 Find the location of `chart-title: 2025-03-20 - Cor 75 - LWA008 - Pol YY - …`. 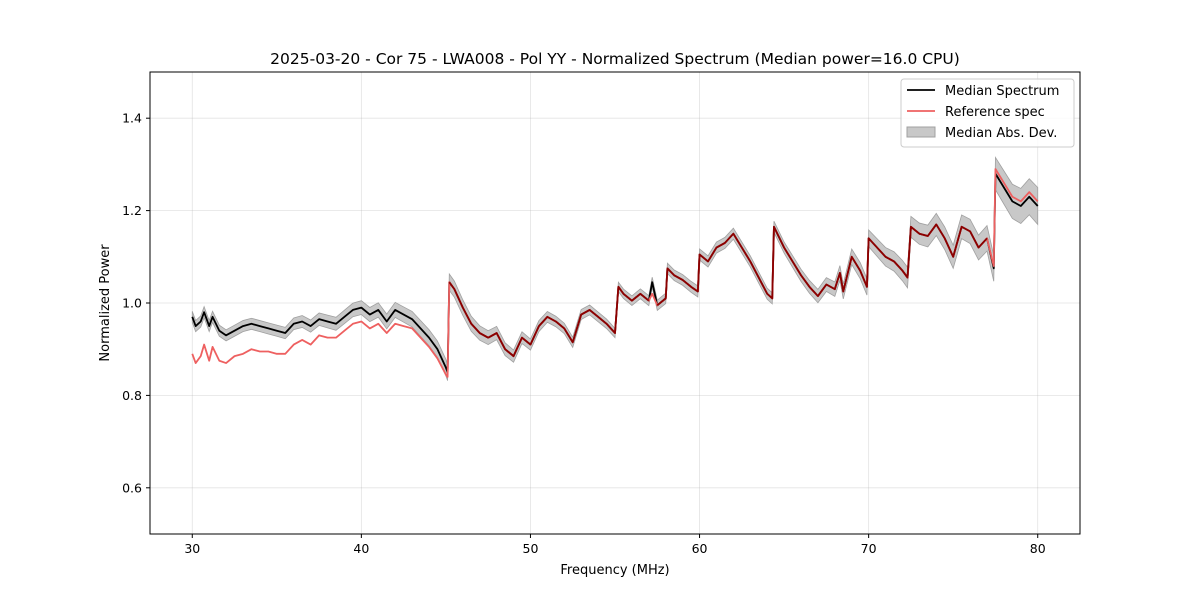

chart-title: 2025-03-20 - Cor 75 - LWA008 - Pol YY - … is located at coordinates (615, 59).